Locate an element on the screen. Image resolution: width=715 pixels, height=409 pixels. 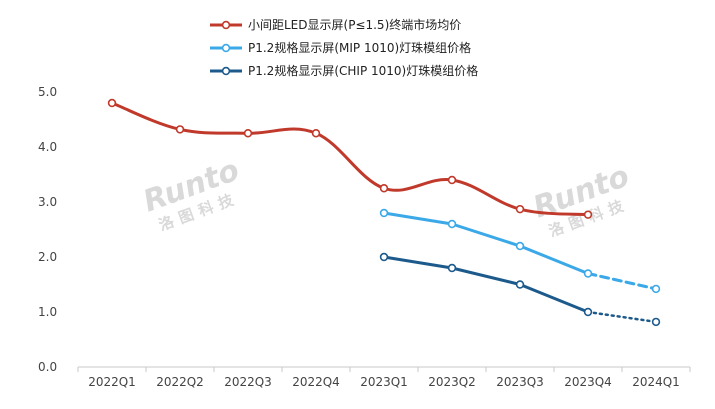
legend-label: P1.2规格显示屏(MIP 1010)灯珠模组价格 is located at coordinates (359, 47).